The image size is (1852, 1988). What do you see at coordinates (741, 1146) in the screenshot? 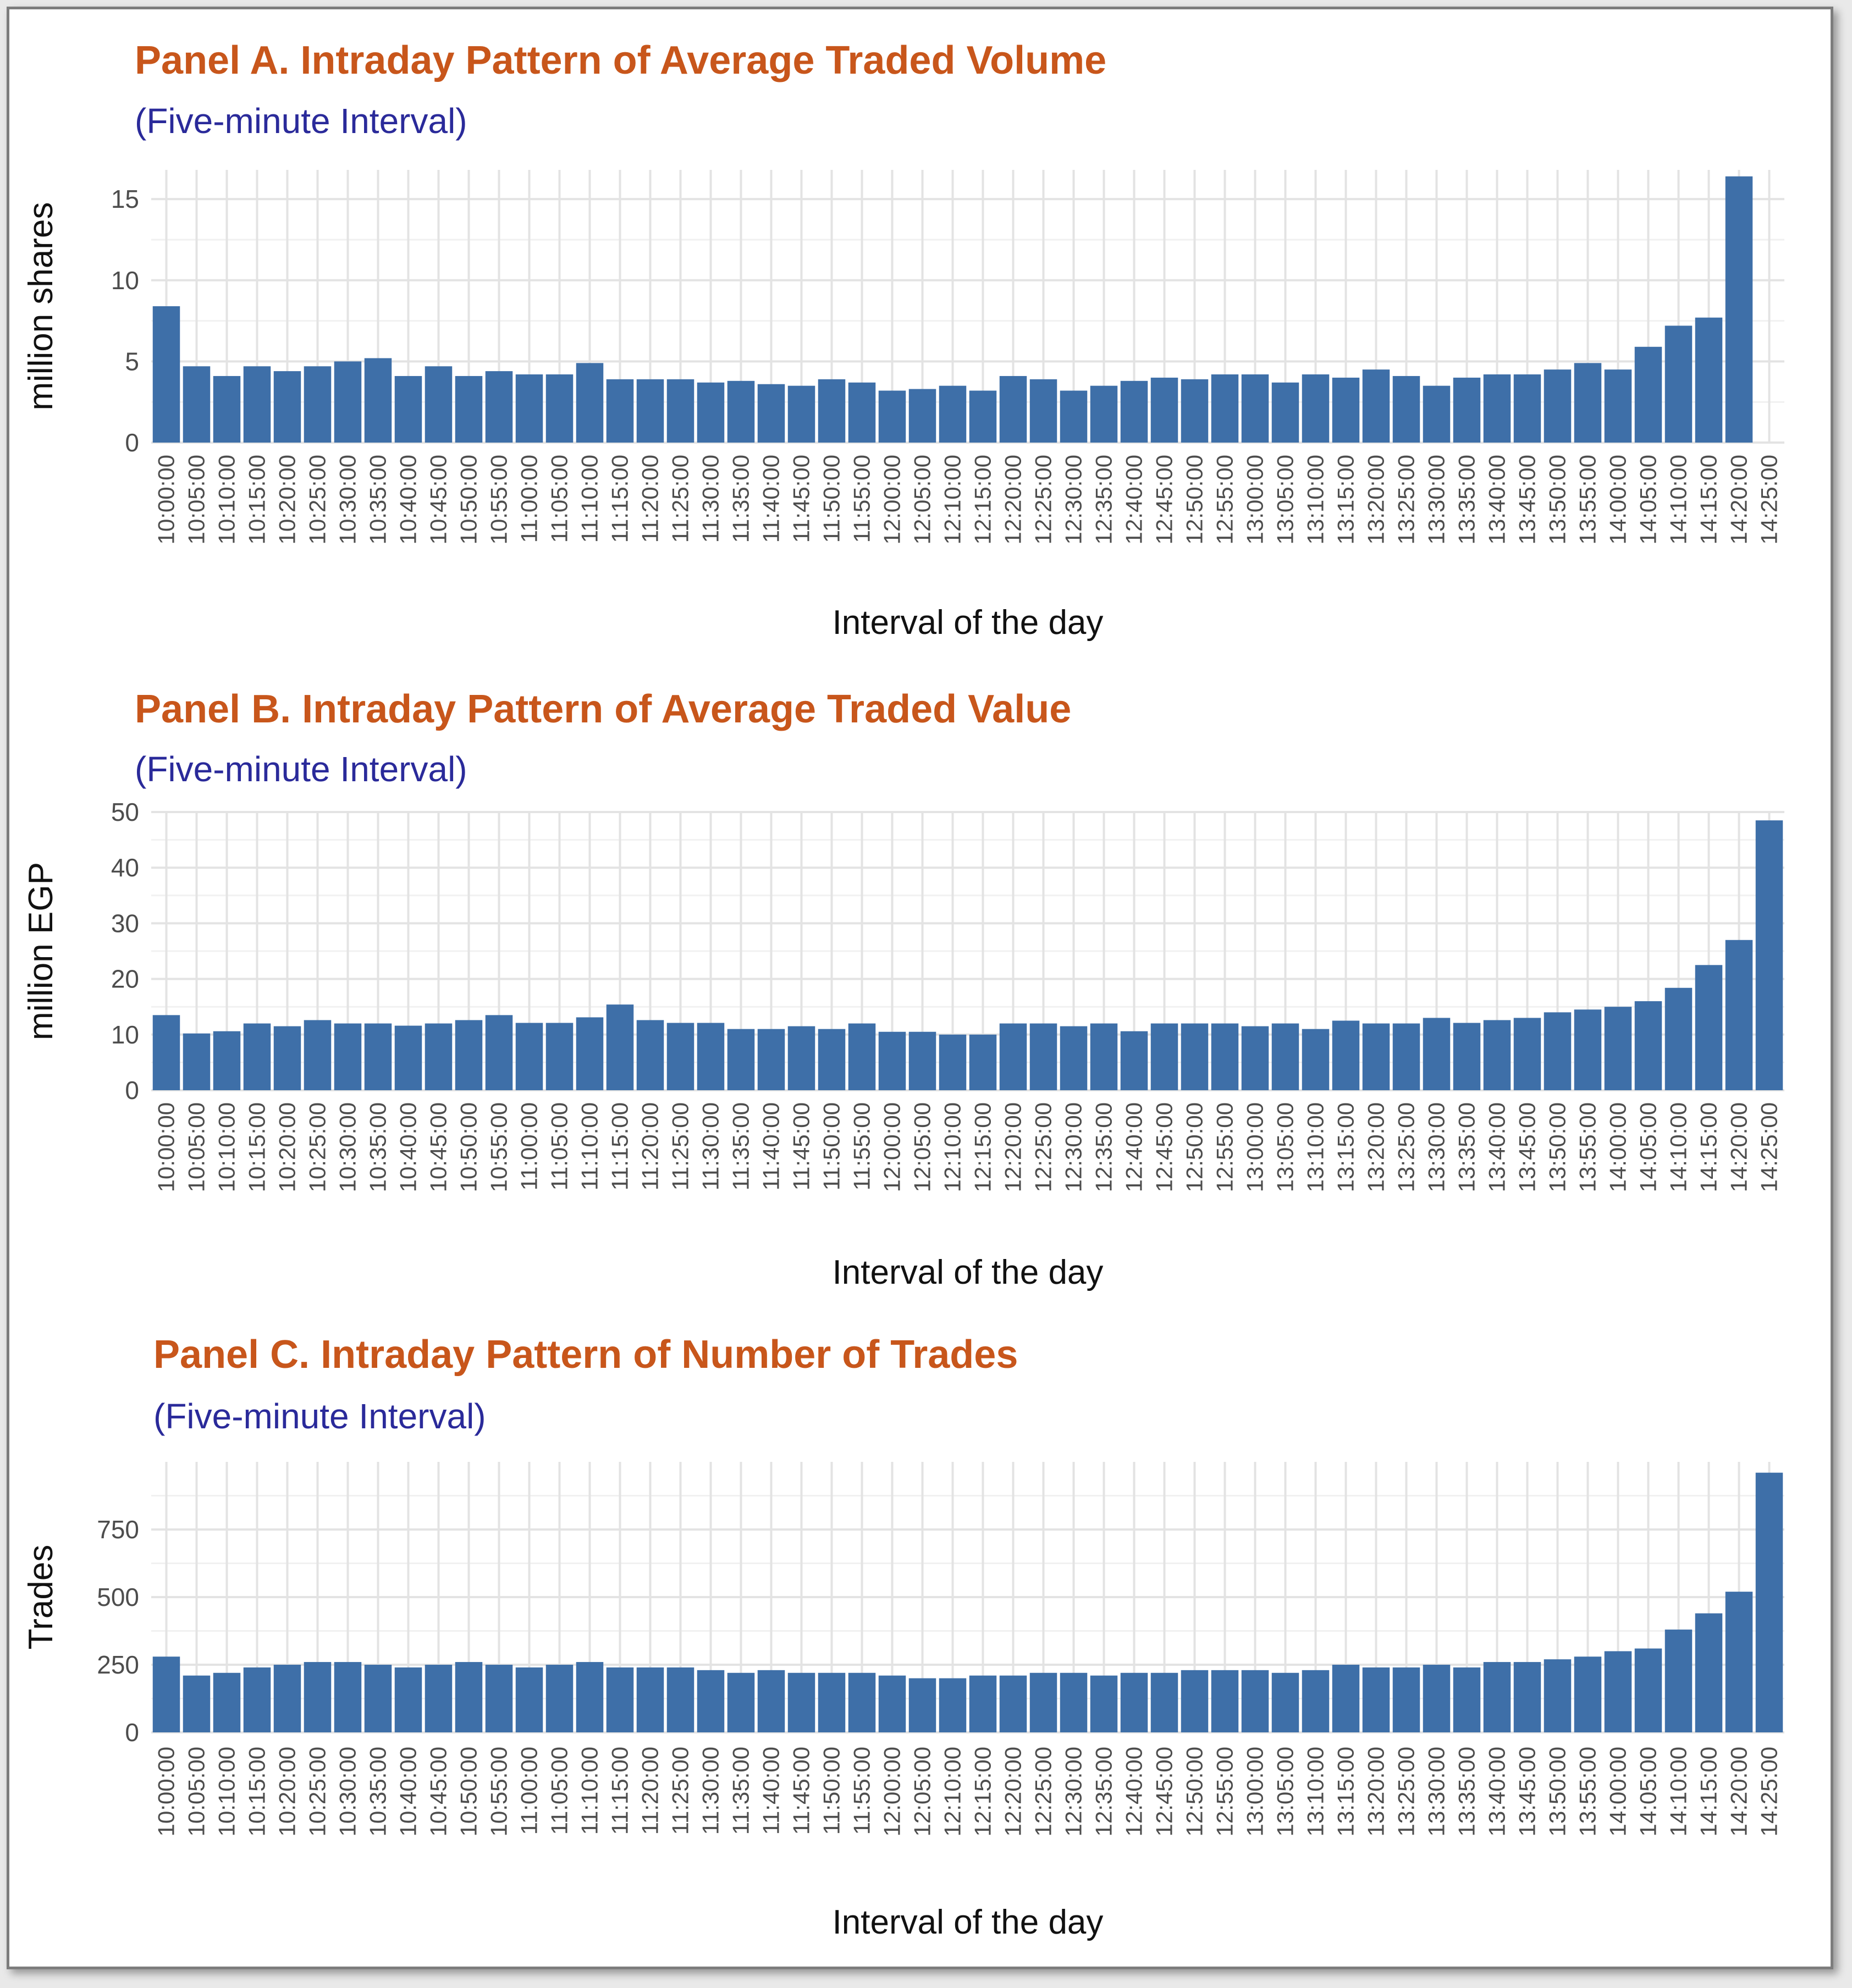
I see `panel-b-x-tick-label: 11:35:00` at bounding box center [741, 1146].